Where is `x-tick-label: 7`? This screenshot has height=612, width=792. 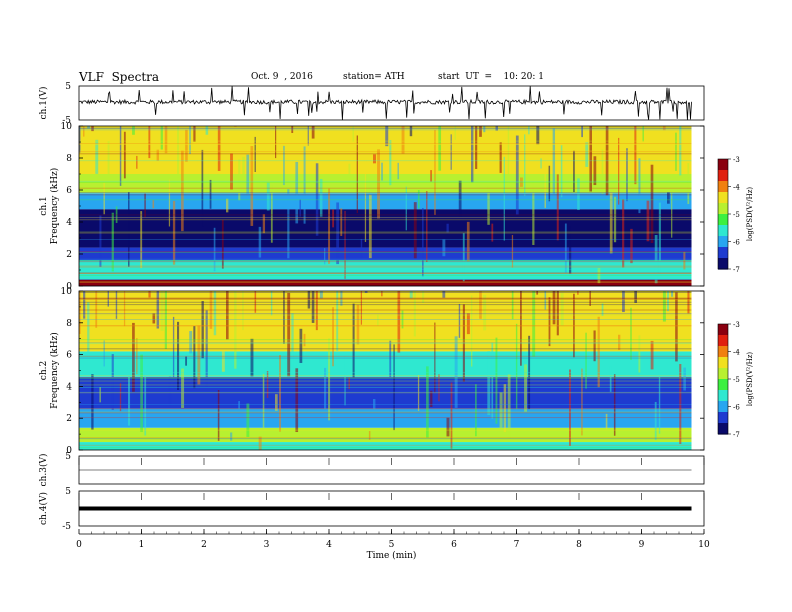
x-tick-label: 7 is located at coordinates (517, 545).